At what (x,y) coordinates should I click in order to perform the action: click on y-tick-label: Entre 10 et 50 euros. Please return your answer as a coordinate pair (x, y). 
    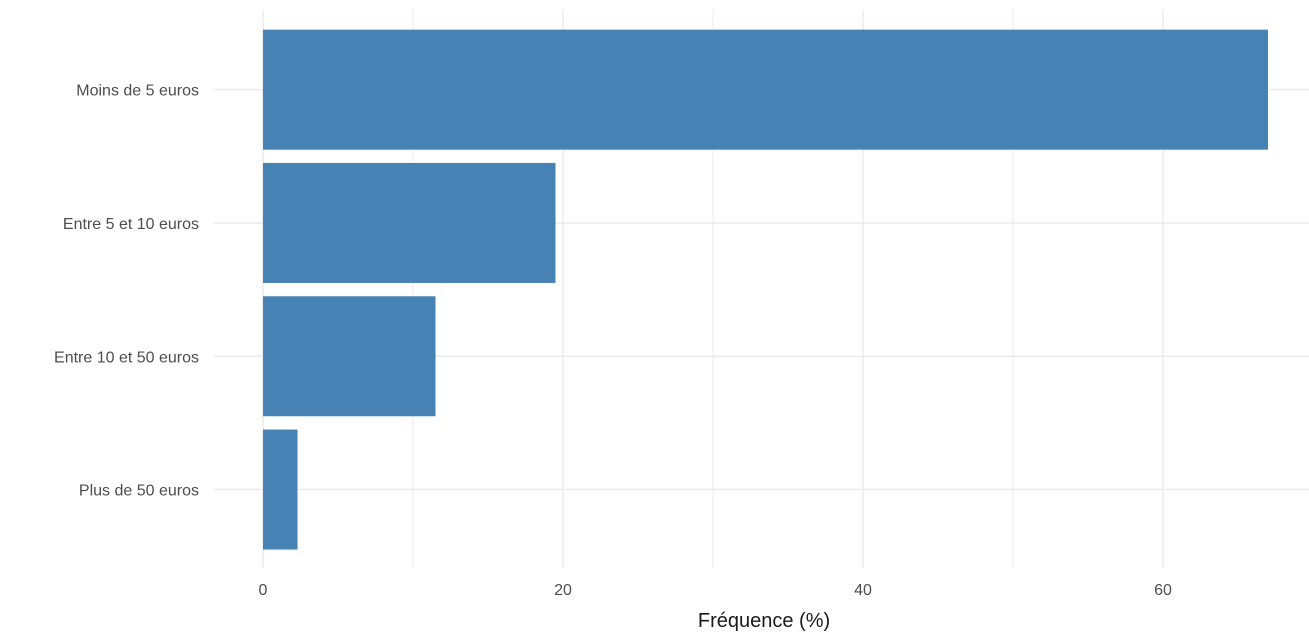
    Looking at the image, I should click on (126, 357).